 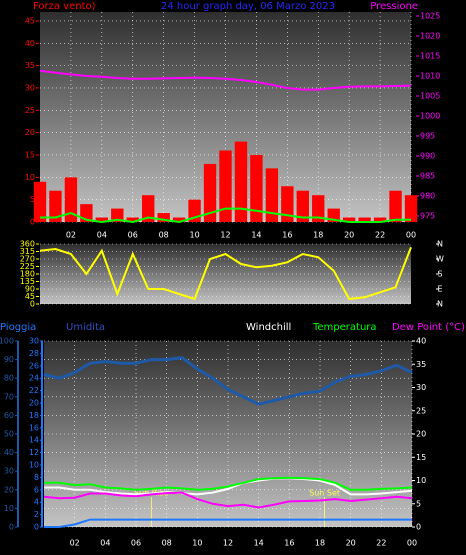 What do you see at coordinates (34, 365) in the screenshot?
I see `y-tick-label: 26` at bounding box center [34, 365].